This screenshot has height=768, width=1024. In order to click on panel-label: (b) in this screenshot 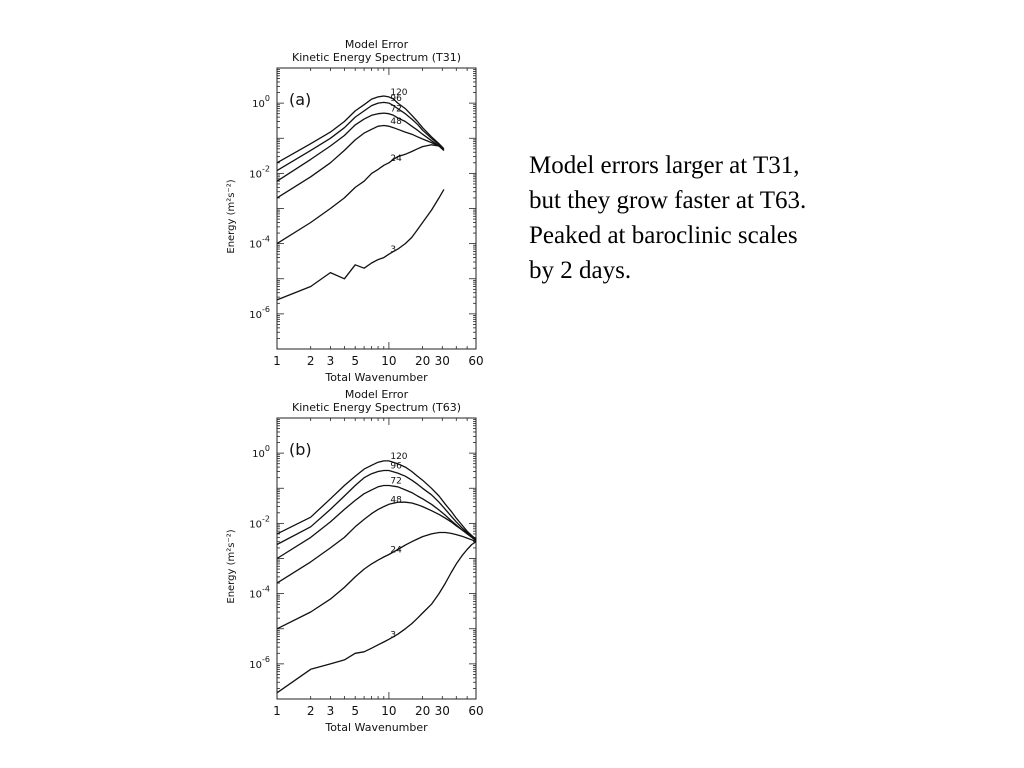, I will do `click(300, 449)`.